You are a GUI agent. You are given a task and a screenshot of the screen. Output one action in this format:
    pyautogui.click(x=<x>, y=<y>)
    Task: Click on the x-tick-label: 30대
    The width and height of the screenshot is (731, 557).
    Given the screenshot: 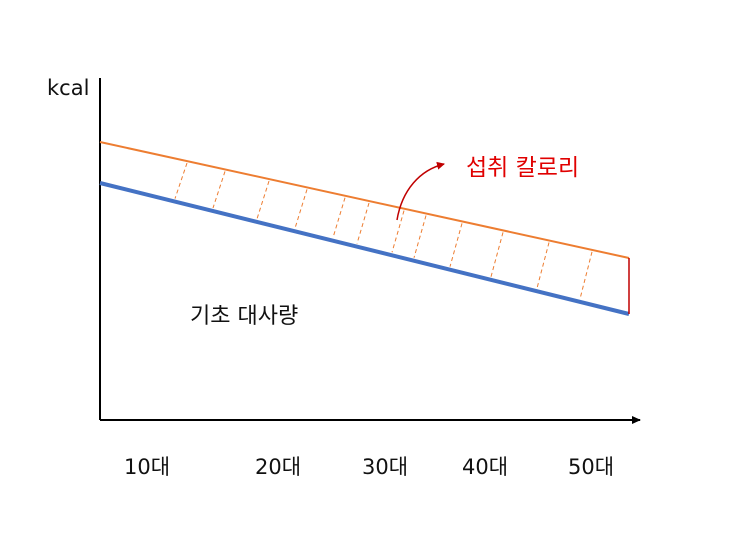 What is the action you would take?
    pyautogui.click(x=385, y=467)
    